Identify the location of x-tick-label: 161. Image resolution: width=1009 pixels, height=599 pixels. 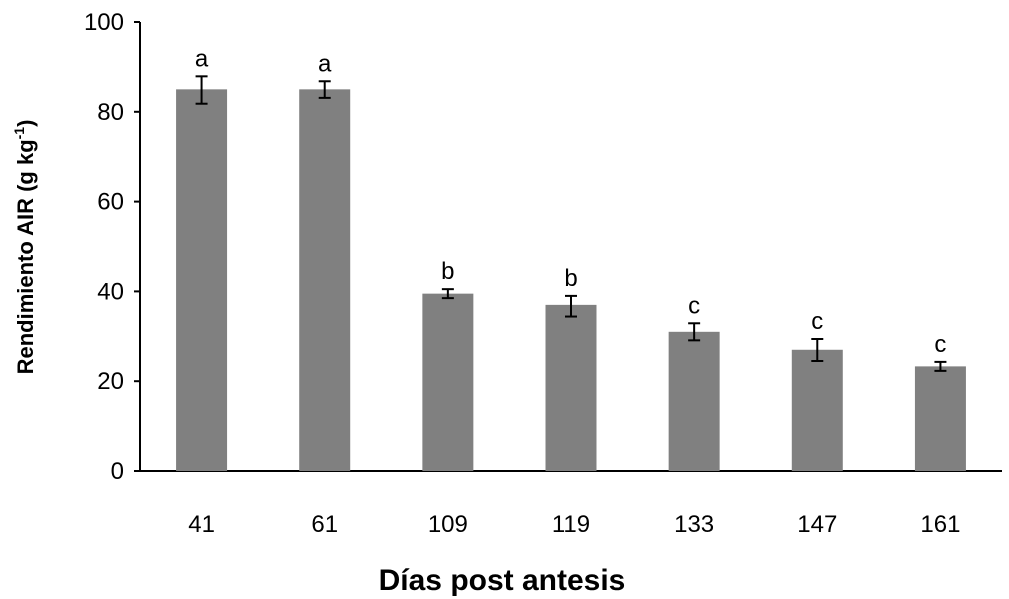
(940, 524).